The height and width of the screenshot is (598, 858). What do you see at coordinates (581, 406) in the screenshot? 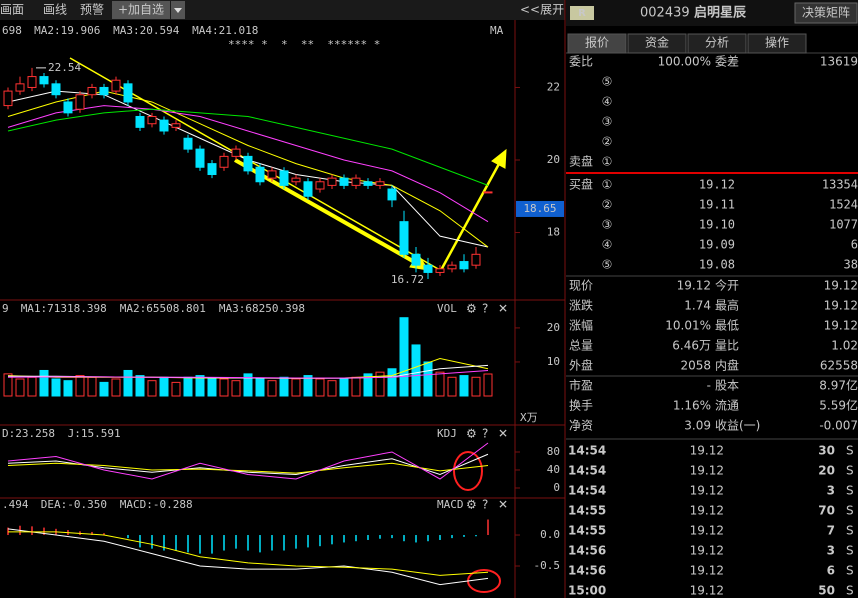
I see `label: 换手` at bounding box center [581, 406].